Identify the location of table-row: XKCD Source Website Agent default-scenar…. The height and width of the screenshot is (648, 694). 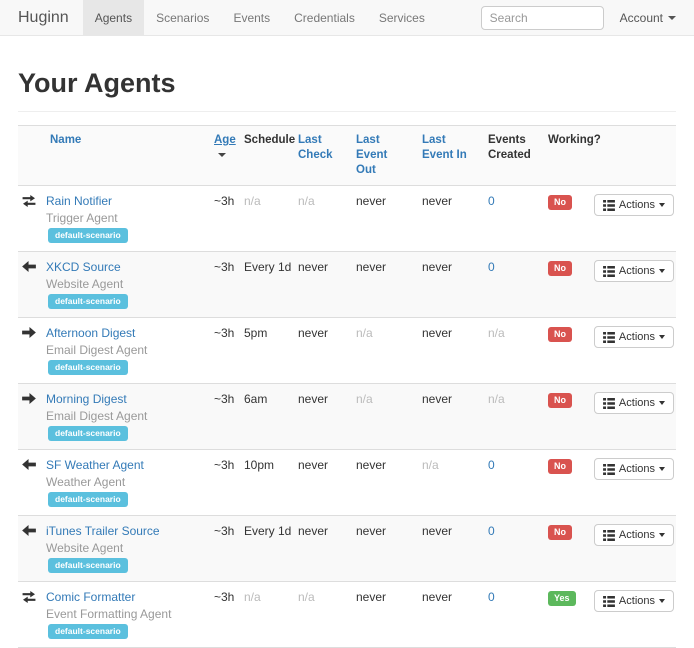
(347, 284).